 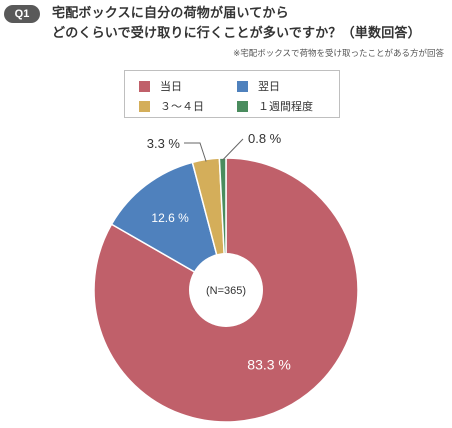 What do you see at coordinates (232, 94) in the screenshot?
I see `legend: 当日 翌日 ３～４日 １週間程度` at bounding box center [232, 94].